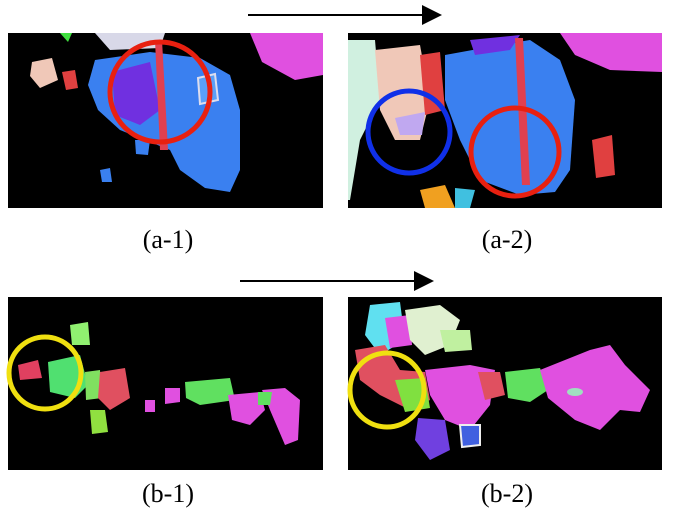  Describe the element at coordinates (168, 493) in the screenshot. I see `panel-label: (b-1)` at that location.